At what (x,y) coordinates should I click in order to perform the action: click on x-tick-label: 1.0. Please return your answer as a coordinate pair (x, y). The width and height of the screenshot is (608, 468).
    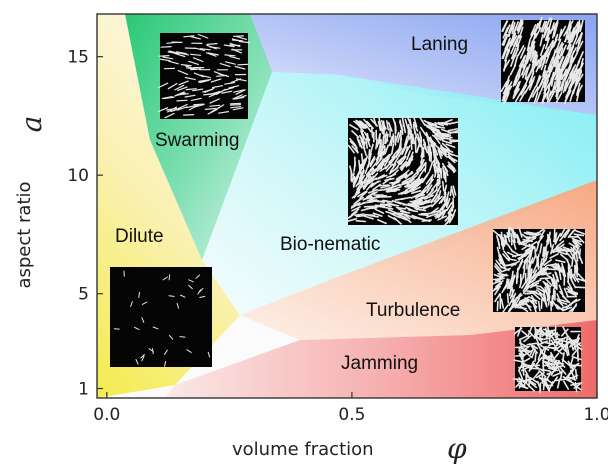
    Looking at the image, I should click on (595, 415).